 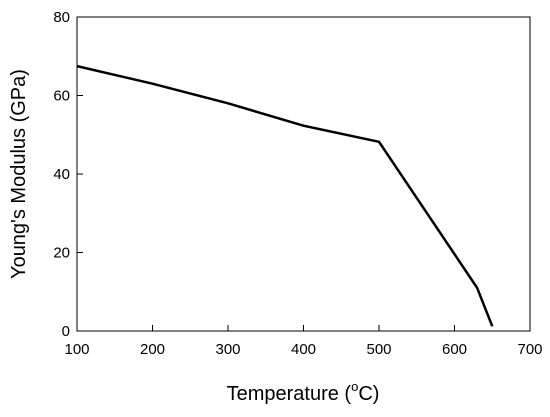 What do you see at coordinates (66, 331) in the screenshot?
I see `y-tick-label: 0` at bounding box center [66, 331].